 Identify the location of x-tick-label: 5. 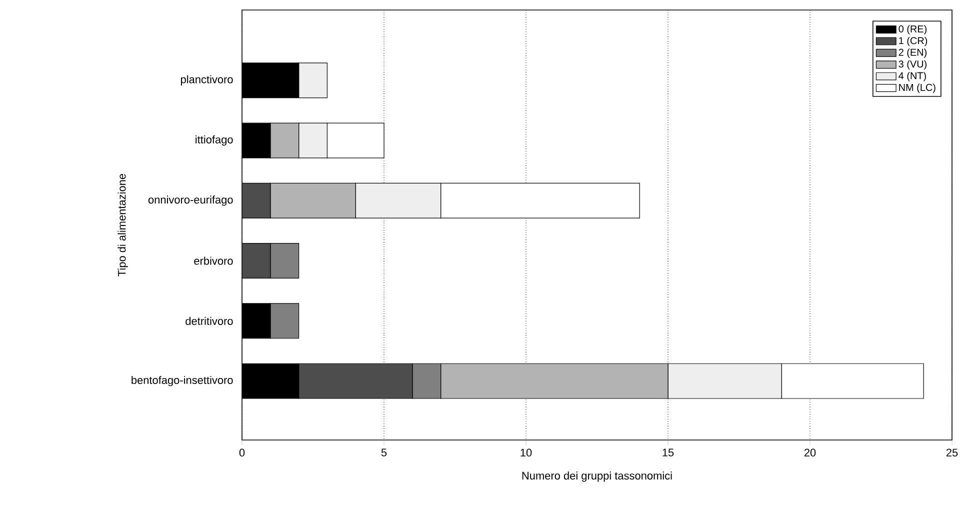
(384, 452).